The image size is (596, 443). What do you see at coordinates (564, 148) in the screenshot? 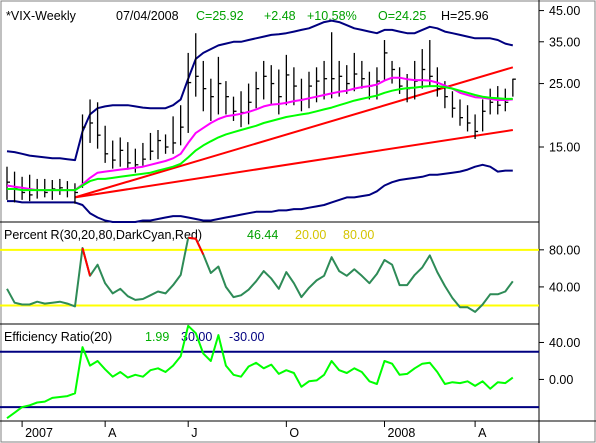
I see `price-y-tick: 15.00` at bounding box center [564, 148].